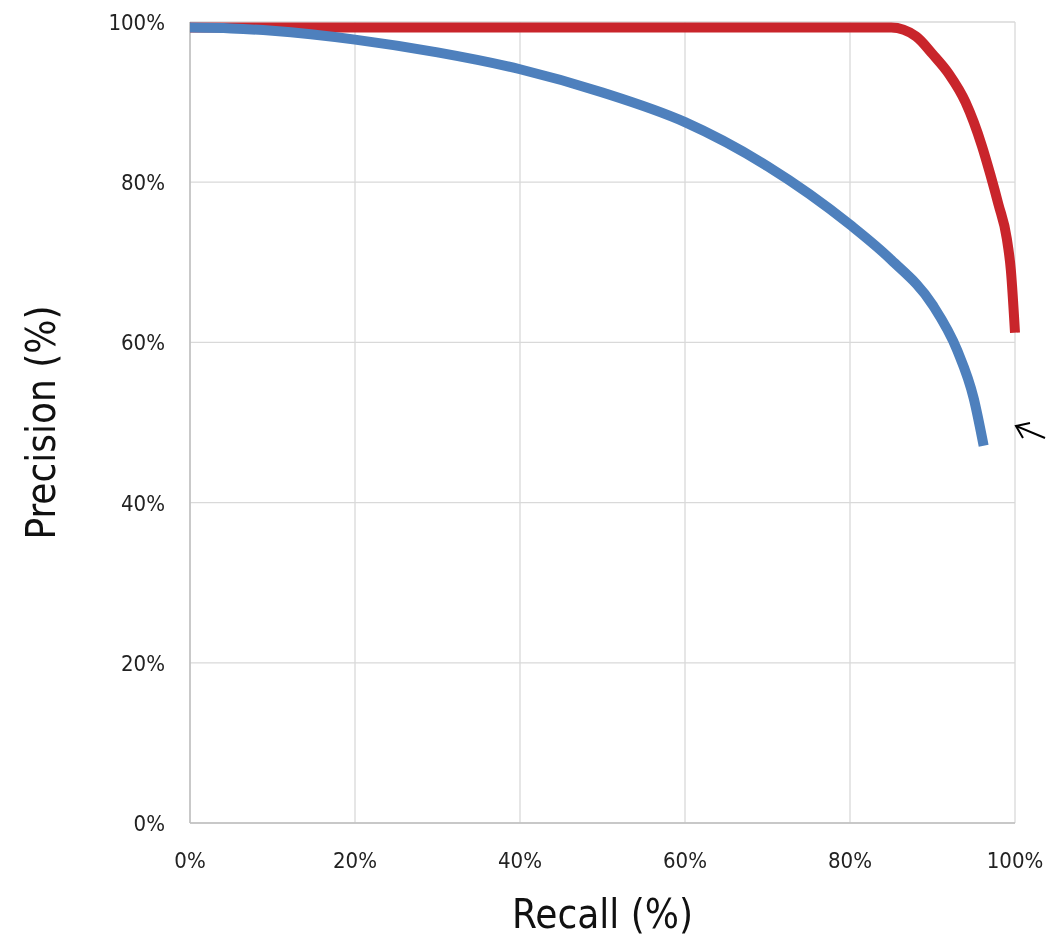 This screenshot has height=940, width=1047. I want to click on x-tick-label: 40%, so click(520, 860).